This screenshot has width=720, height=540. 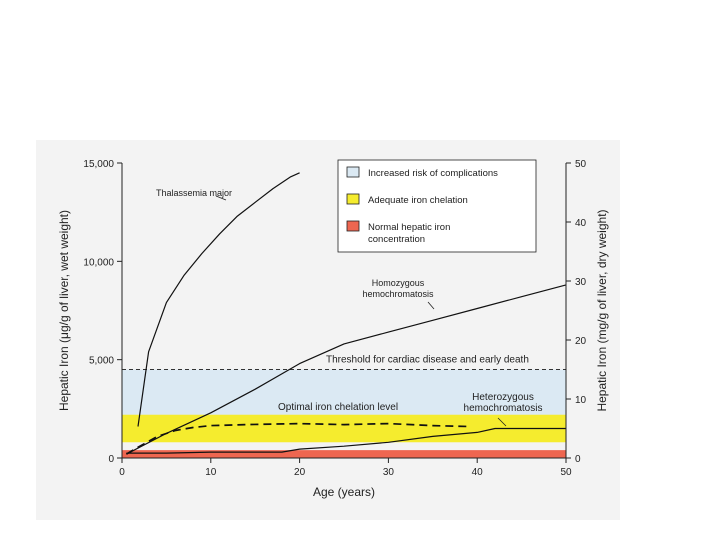 I want to click on x-tick-label: 20, so click(x=300, y=472).